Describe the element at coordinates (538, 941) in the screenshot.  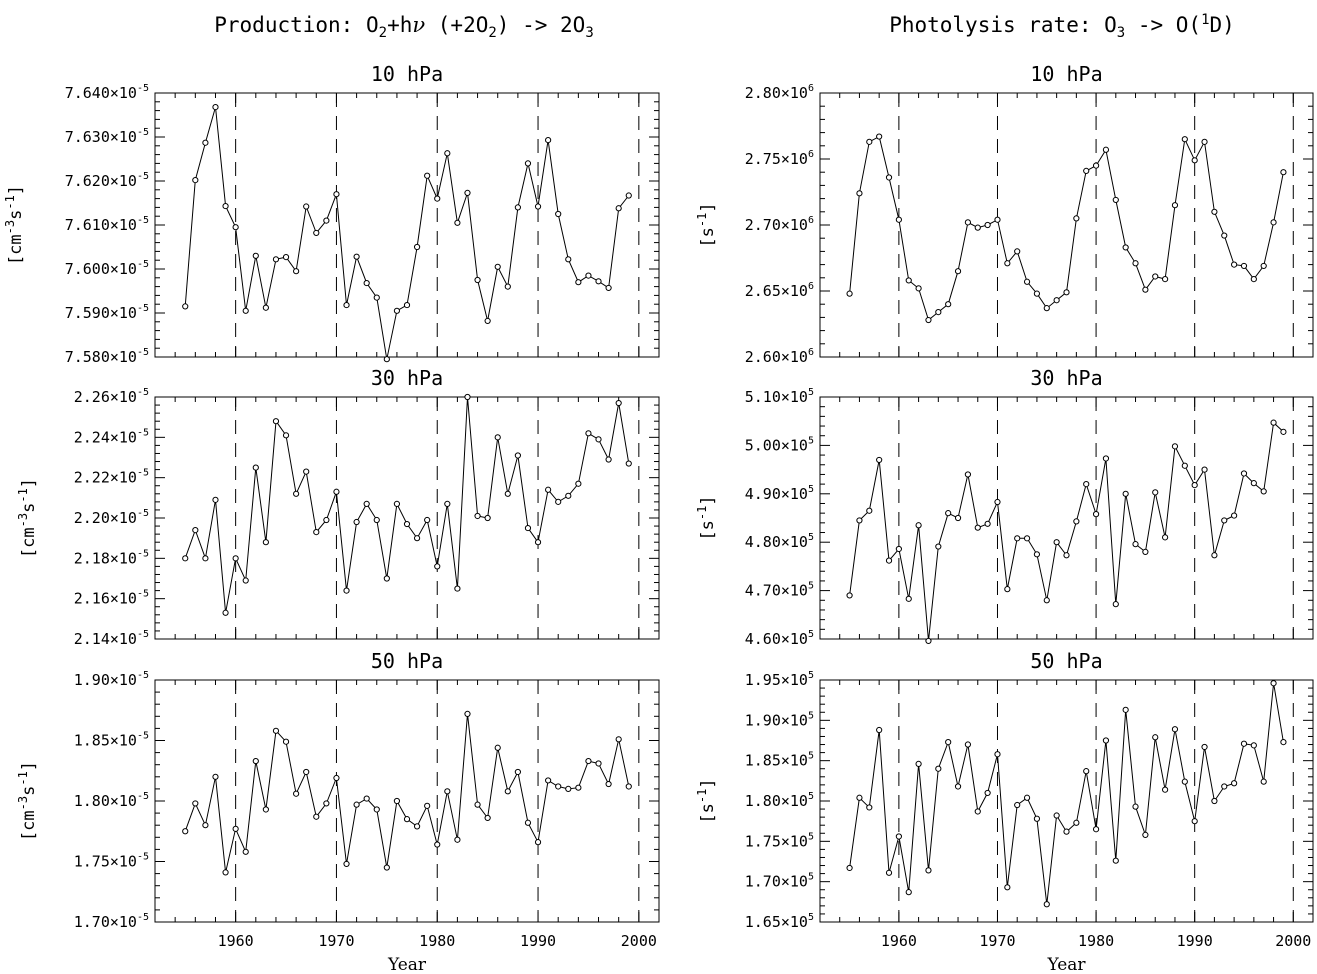
I see `x-tick-label: 1990` at that location.